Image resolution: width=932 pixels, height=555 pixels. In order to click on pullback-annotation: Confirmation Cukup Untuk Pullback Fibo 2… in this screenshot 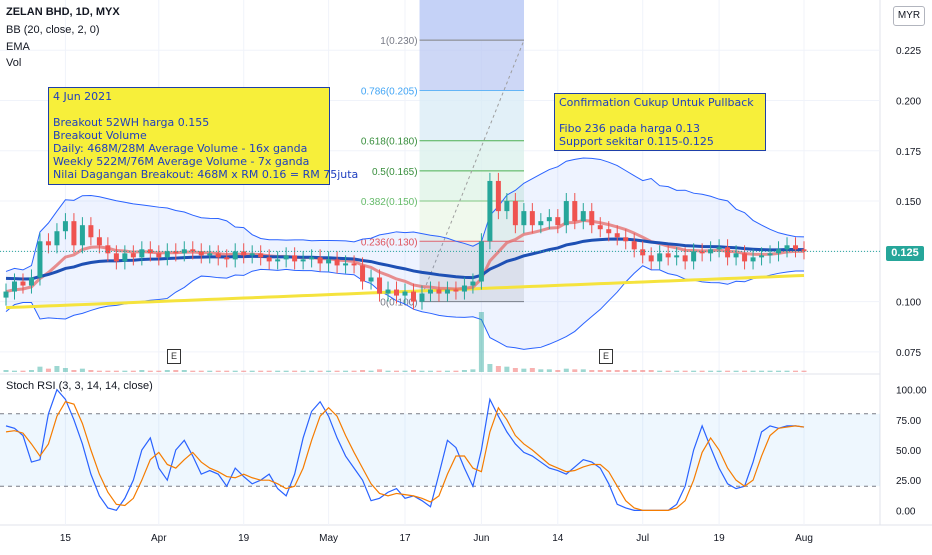, I will do `click(660, 122)`.